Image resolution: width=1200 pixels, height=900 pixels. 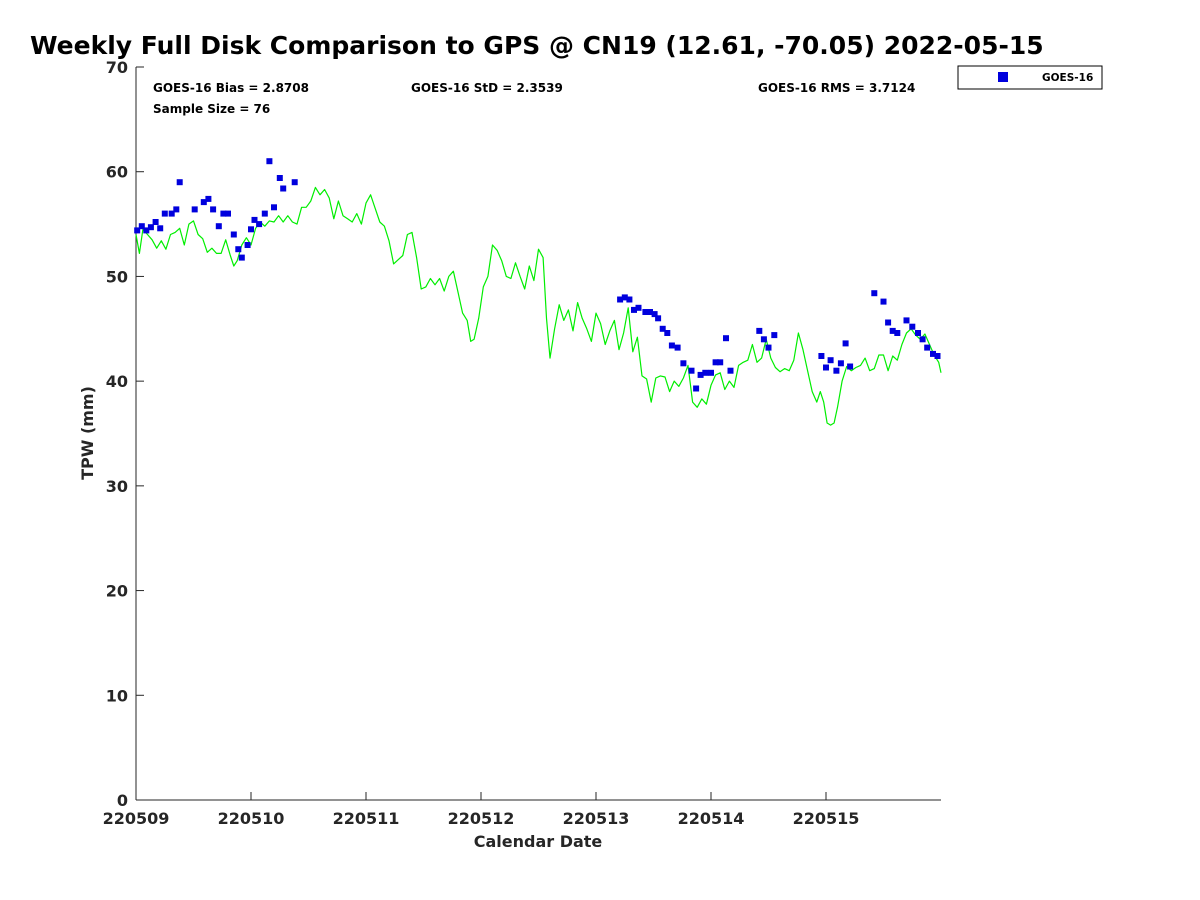 I want to click on legend: GOES-16, so click(x=1030, y=77).